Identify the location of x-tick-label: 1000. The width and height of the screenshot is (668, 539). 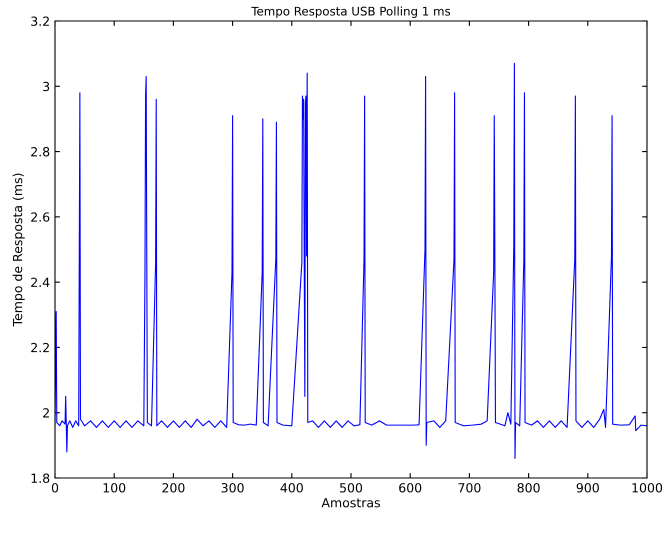
(647, 488).